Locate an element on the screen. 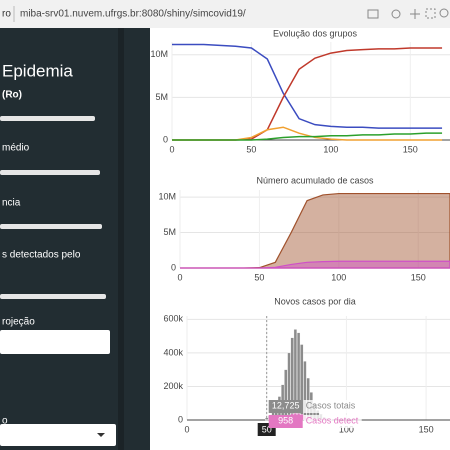 This screenshot has width=450, height=450. browser-bar is located at coordinates (225, 14).